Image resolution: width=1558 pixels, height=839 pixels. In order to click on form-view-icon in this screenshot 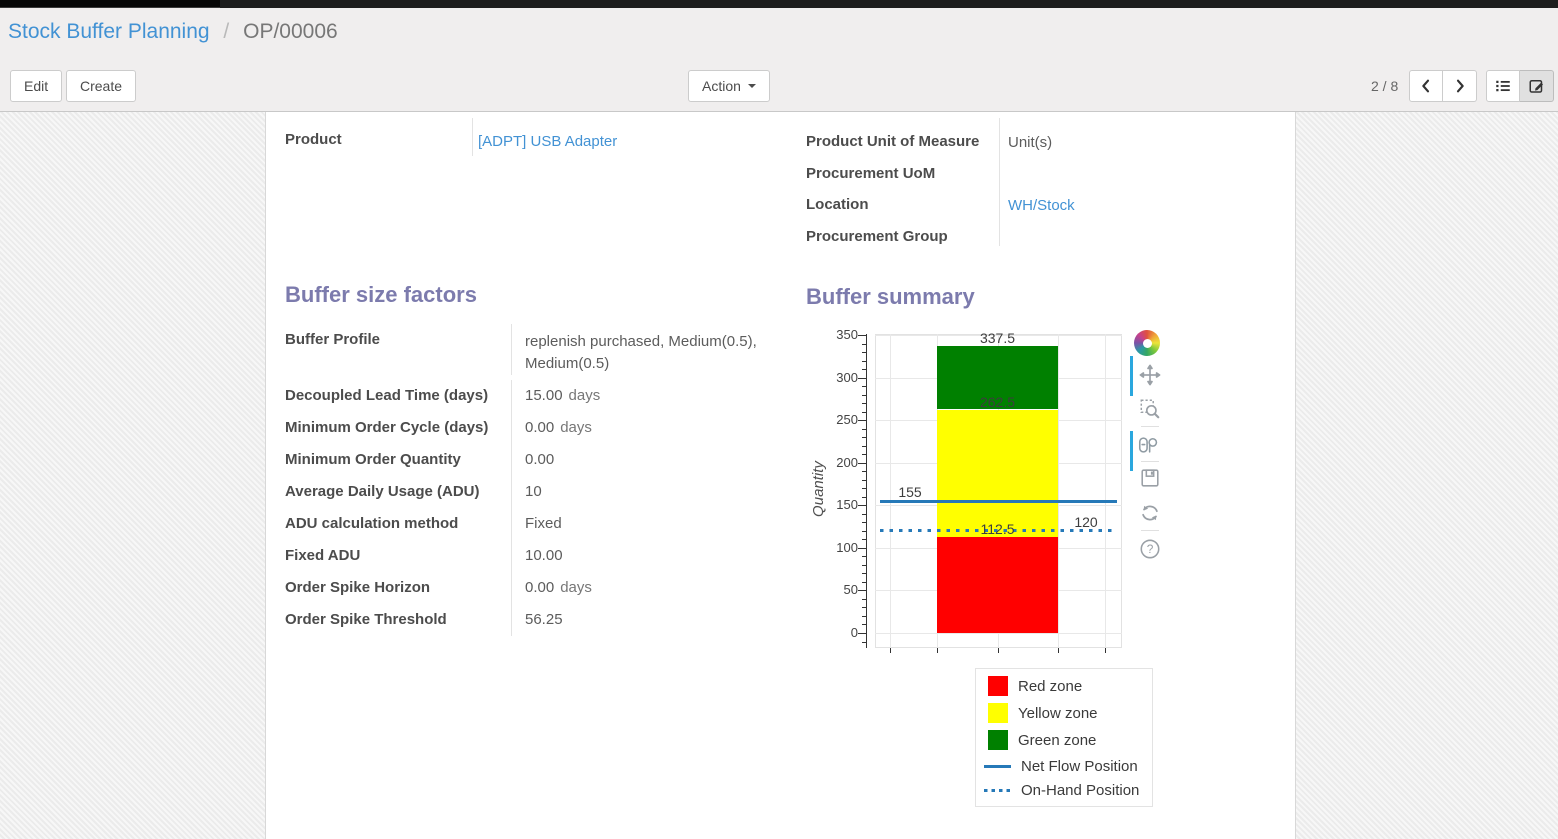, I will do `click(1536, 86)`.